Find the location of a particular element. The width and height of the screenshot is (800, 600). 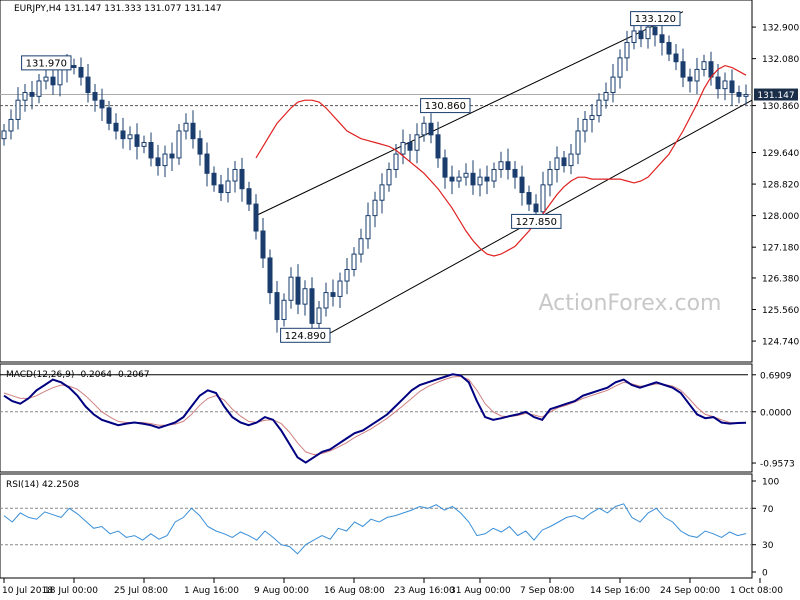

price-annotation: 133.120 is located at coordinates (655, 19).